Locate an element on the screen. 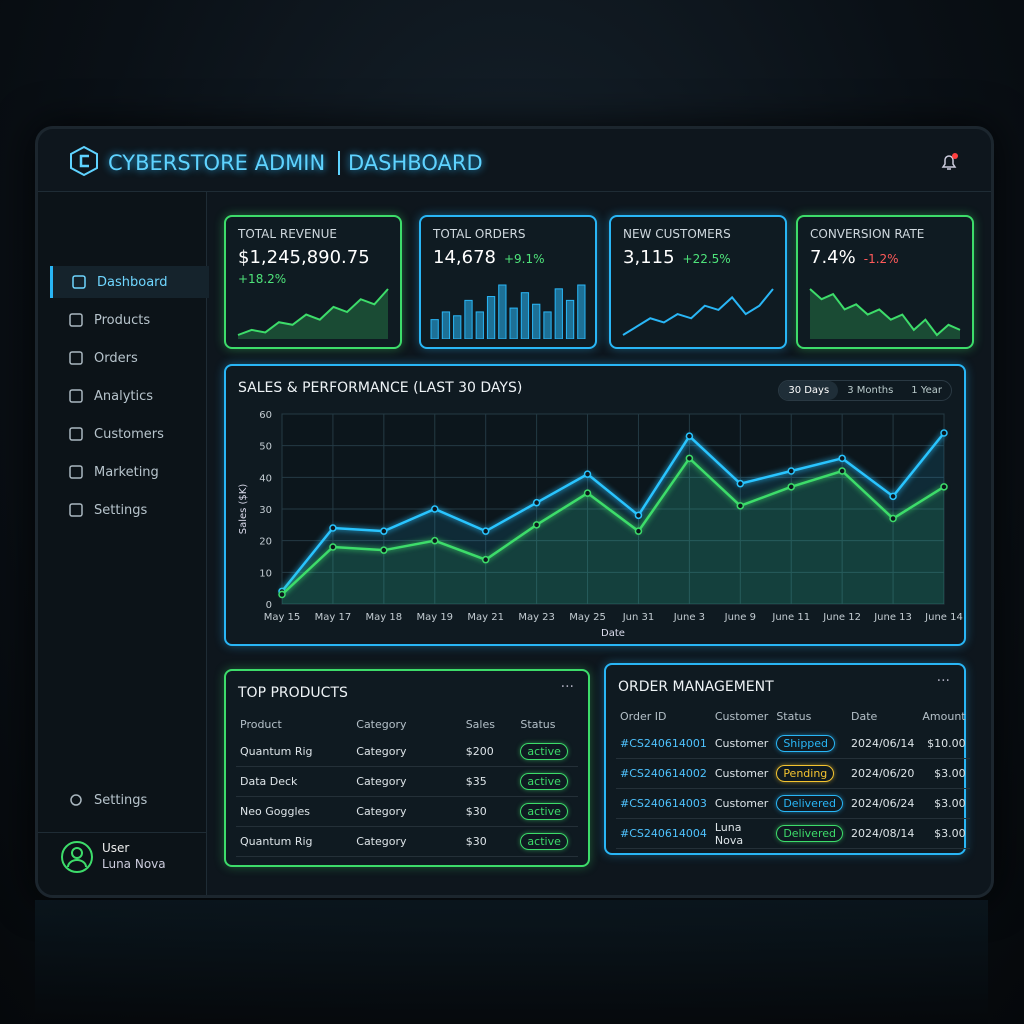  kpi-delta: -1.2% is located at coordinates (881, 259).